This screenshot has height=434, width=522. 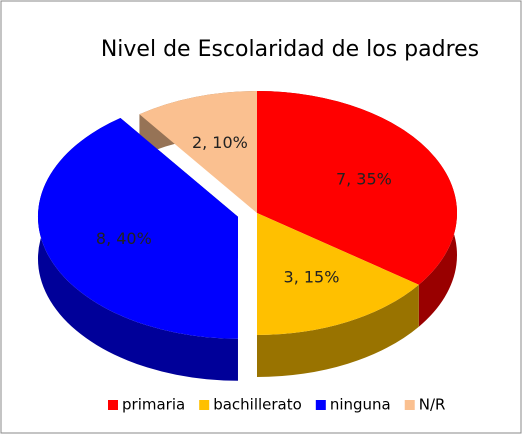 I want to click on legend-label: ninguna, so click(x=360, y=405).